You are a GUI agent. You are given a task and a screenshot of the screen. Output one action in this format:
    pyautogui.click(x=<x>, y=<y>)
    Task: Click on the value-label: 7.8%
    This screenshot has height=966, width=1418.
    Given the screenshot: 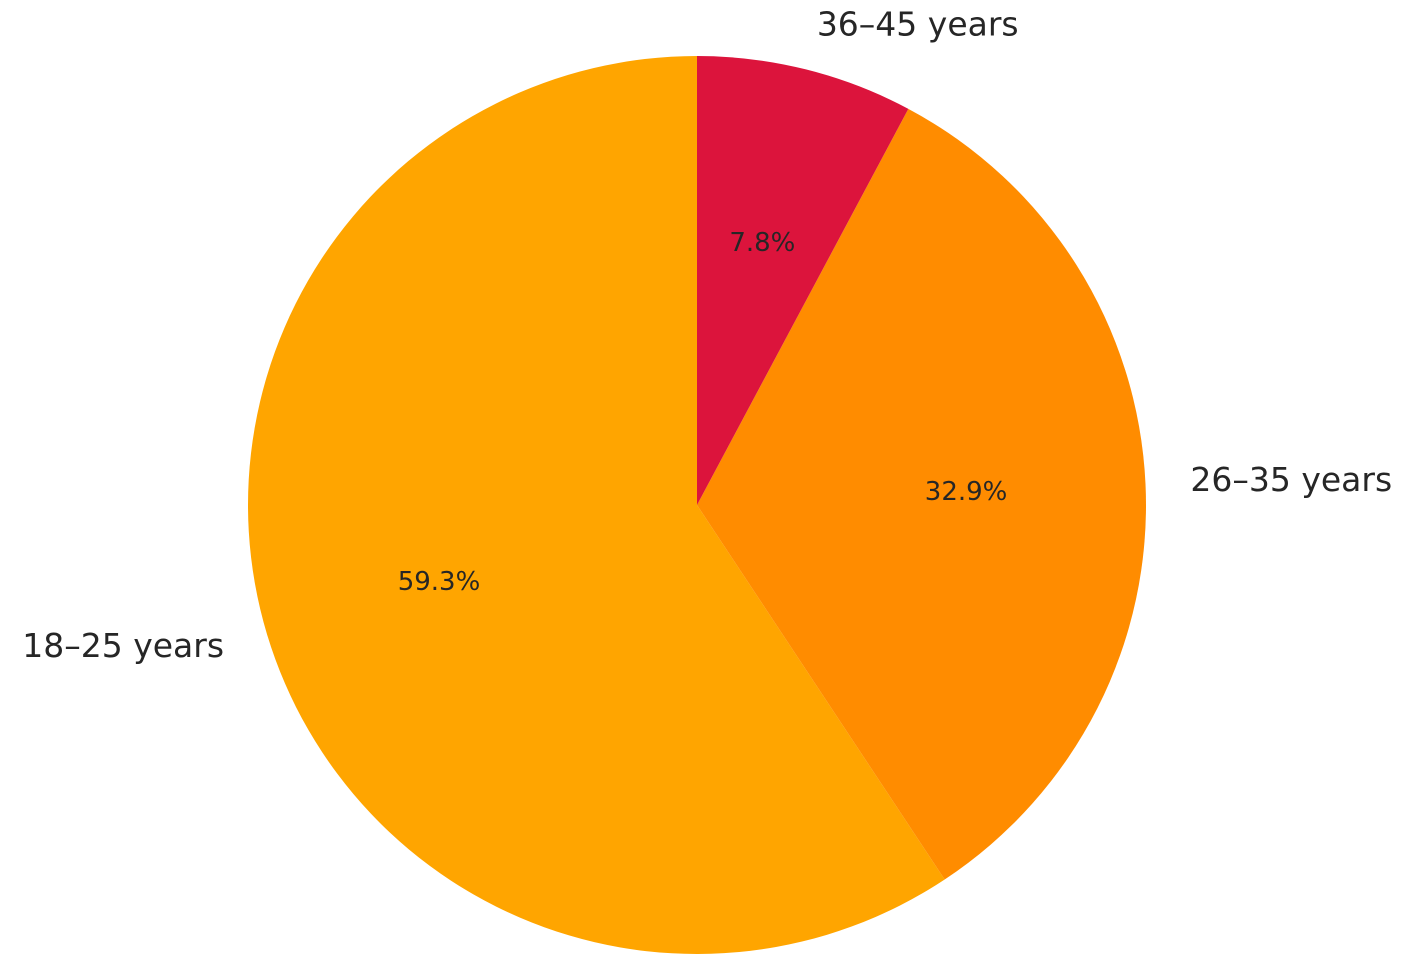 What is the action you would take?
    pyautogui.click(x=762, y=243)
    